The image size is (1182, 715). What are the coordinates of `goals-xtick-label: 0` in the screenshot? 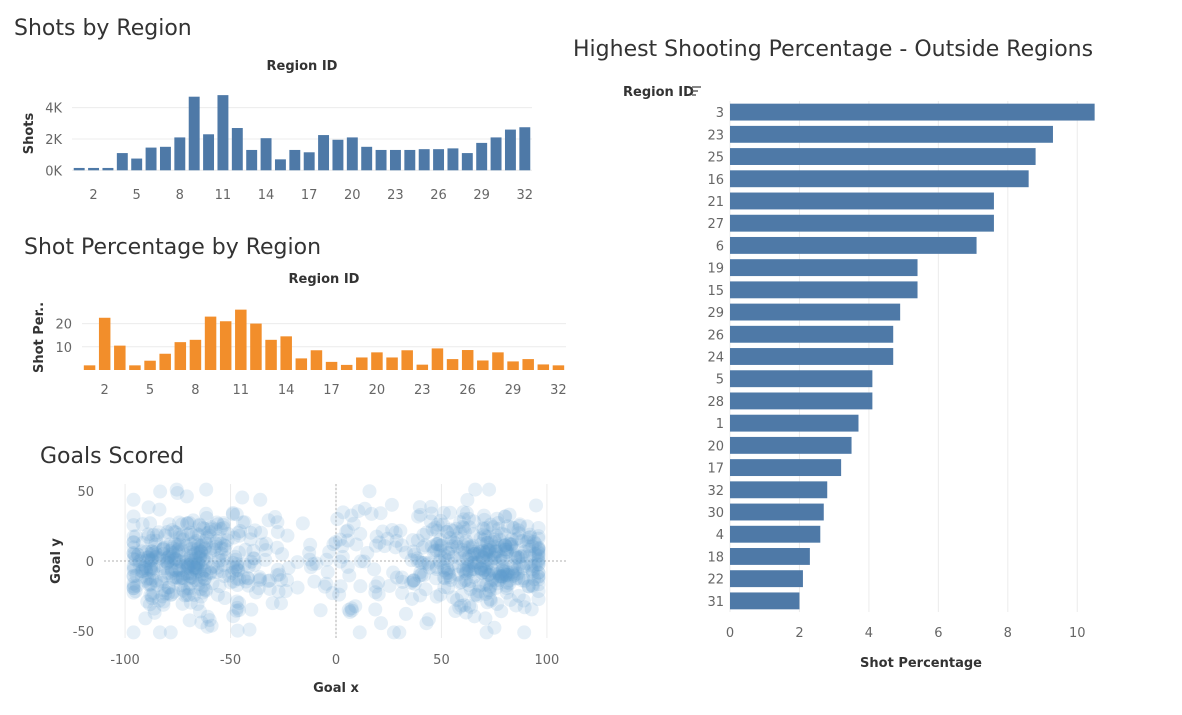 It's located at (336, 660).